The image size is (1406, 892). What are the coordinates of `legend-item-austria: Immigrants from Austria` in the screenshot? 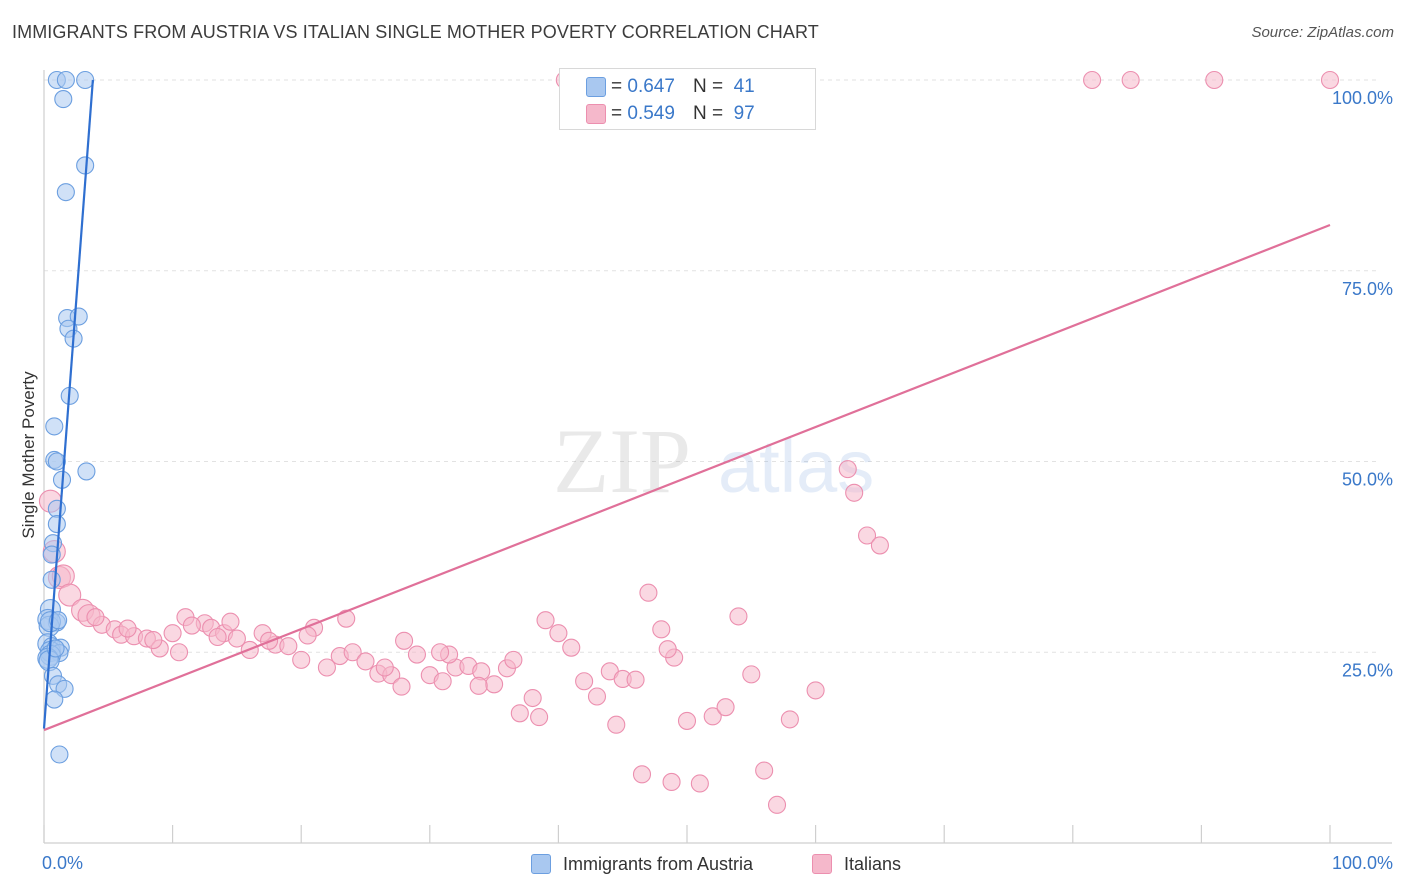 It's located at (642, 864).